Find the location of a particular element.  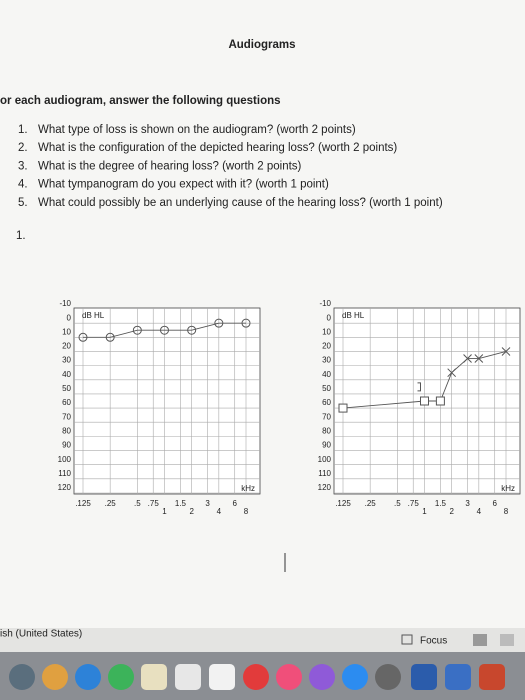

dock-icons is located at coordinates (257, 677).